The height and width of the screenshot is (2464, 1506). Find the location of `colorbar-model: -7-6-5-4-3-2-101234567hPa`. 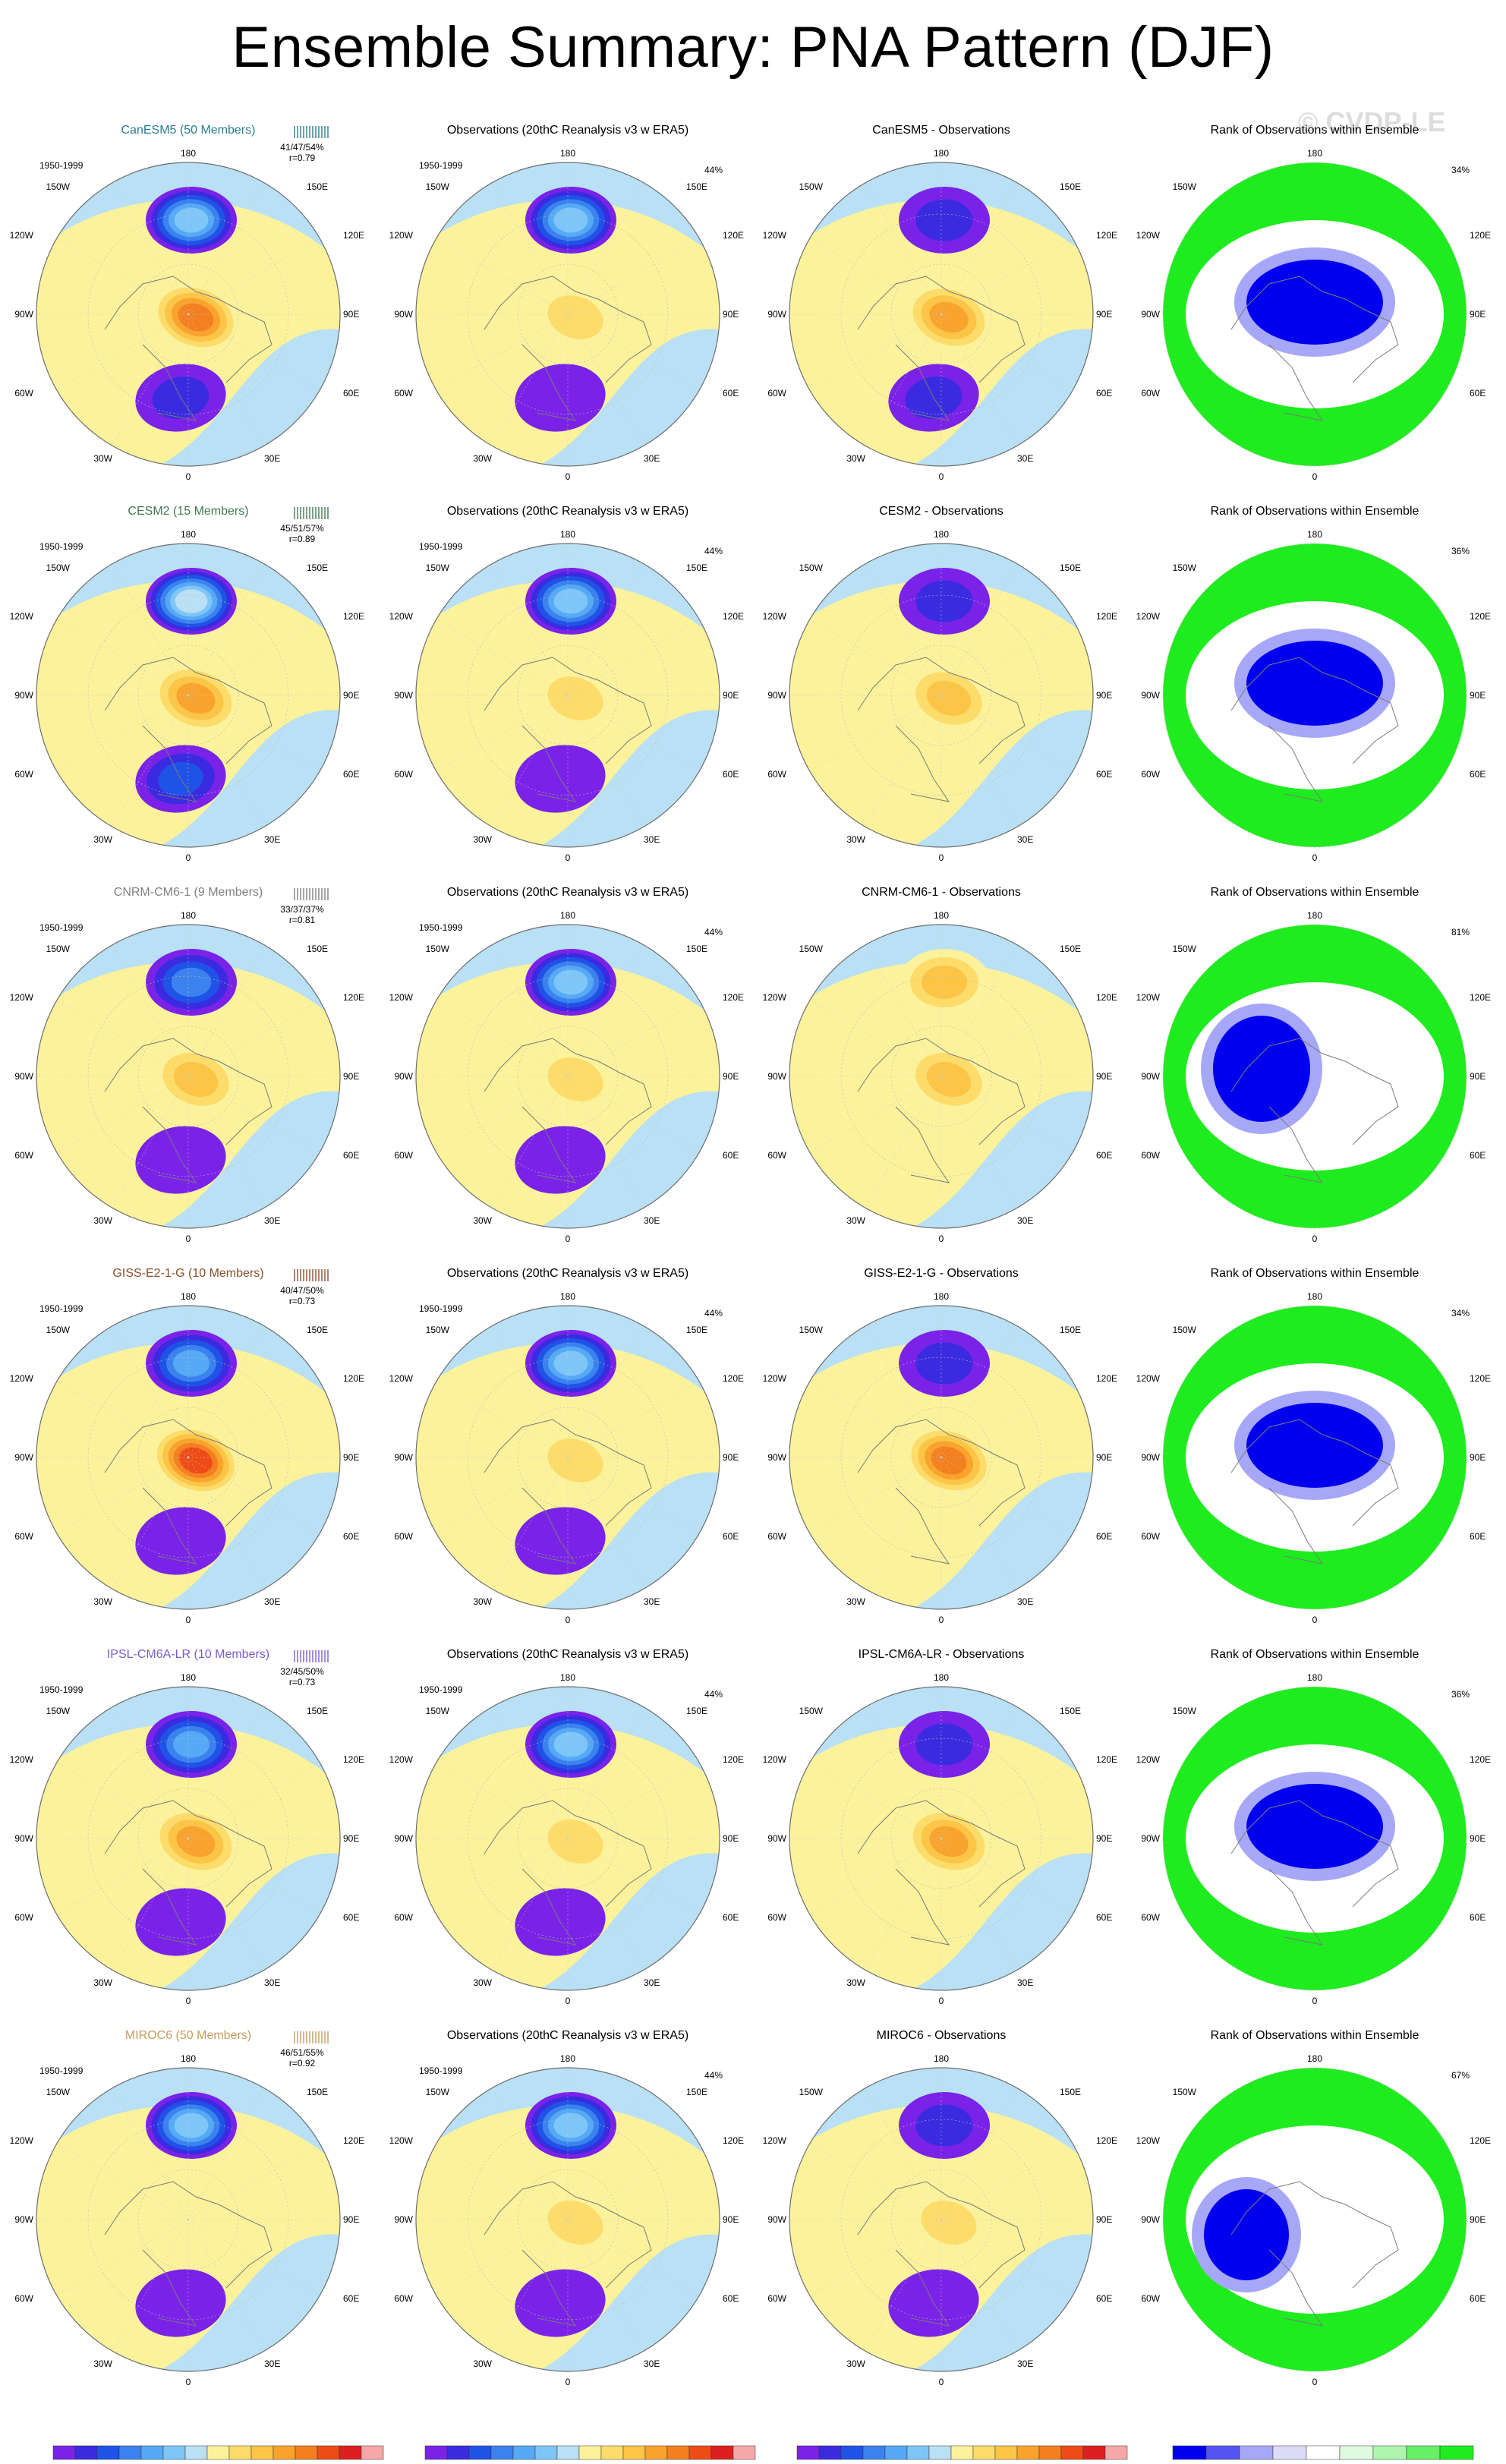

colorbar-model: -7-6-5-4-3-2-101234567hPa is located at coordinates (219, 2454).